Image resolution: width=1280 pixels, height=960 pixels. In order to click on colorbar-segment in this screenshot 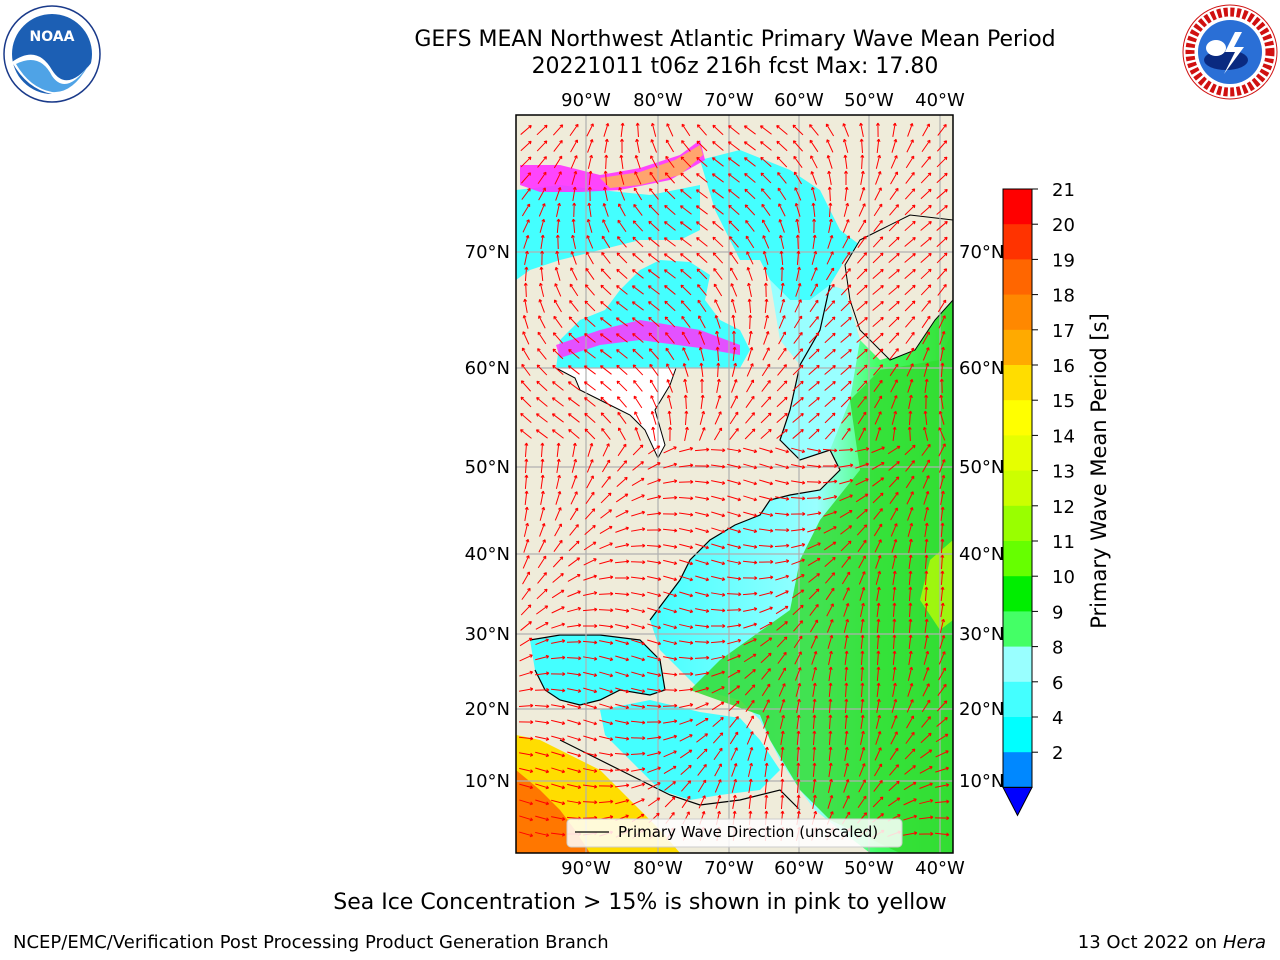, I will do `click(1017, 347)`.